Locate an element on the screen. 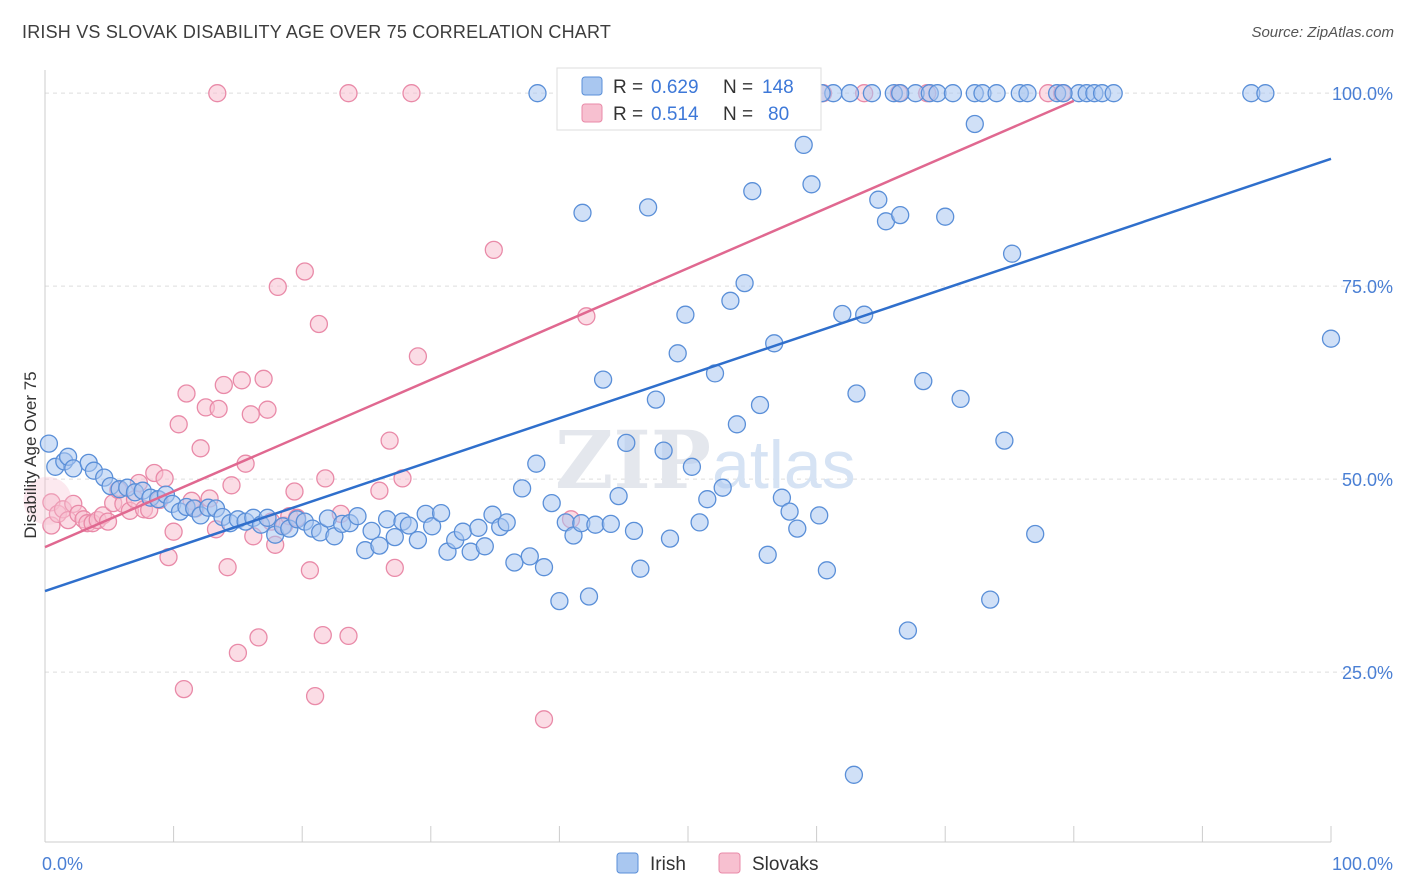 This screenshot has width=1406, height=892. legend-swatch-slovaks is located at coordinates (592, 113).